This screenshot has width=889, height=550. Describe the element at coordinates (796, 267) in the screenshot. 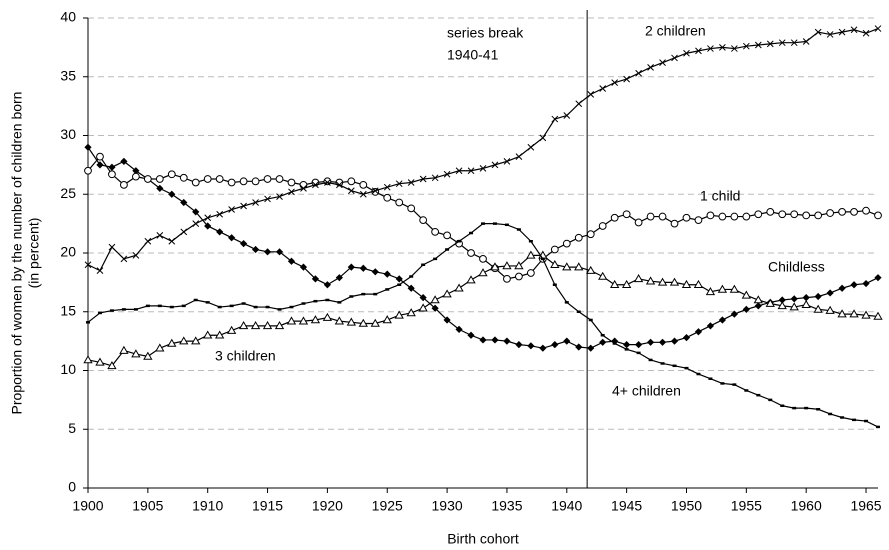

I see `series-label: Childless` at that location.